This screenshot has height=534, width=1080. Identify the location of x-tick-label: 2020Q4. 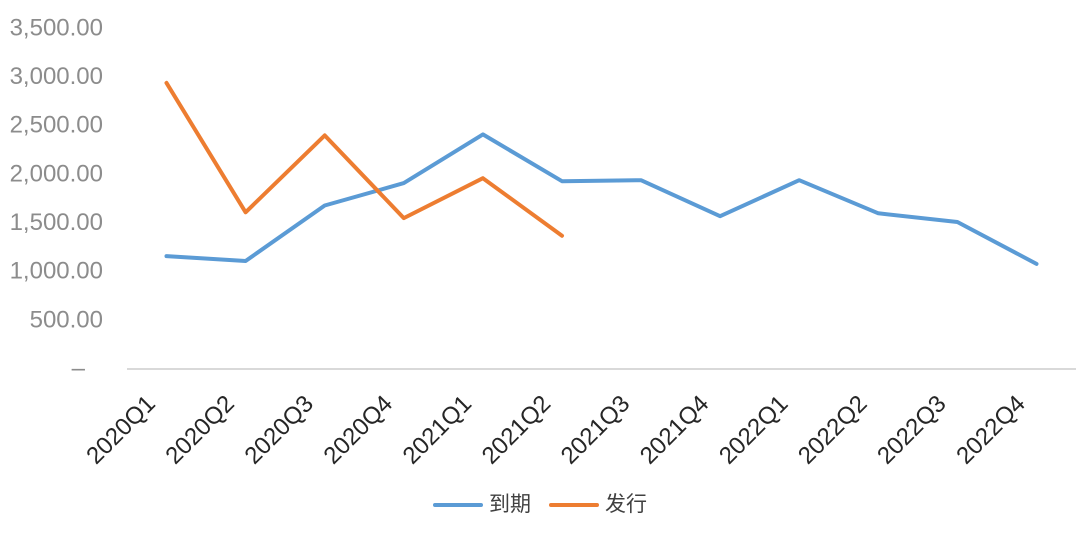
(358, 429).